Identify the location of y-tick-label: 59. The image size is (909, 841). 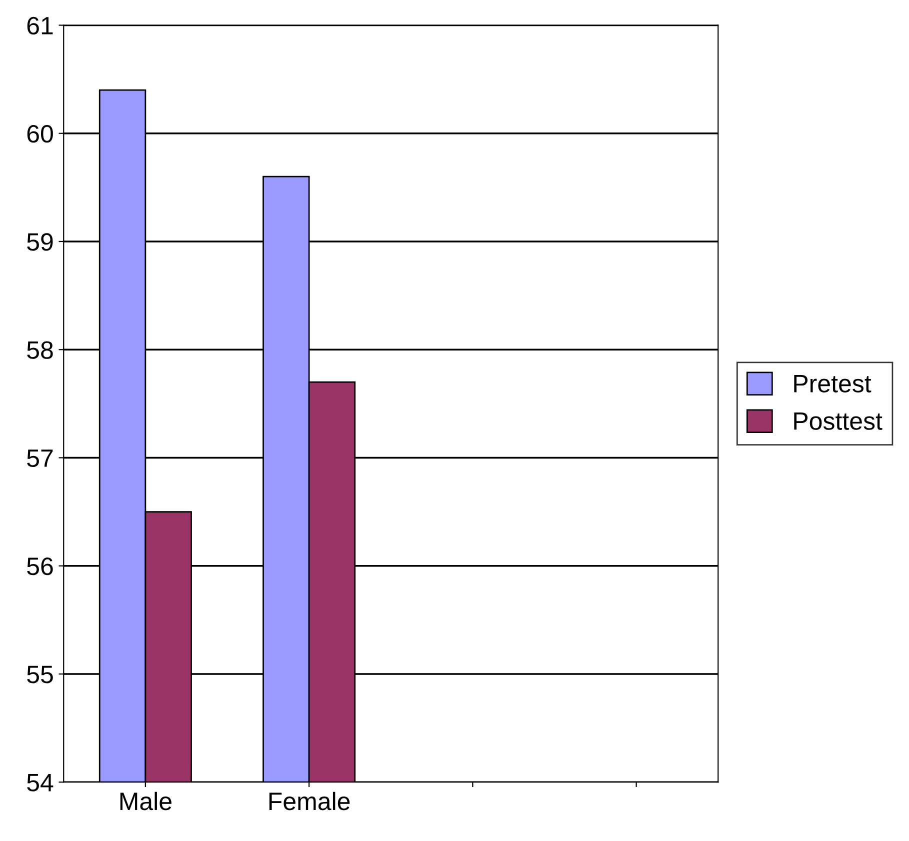
(40, 242).